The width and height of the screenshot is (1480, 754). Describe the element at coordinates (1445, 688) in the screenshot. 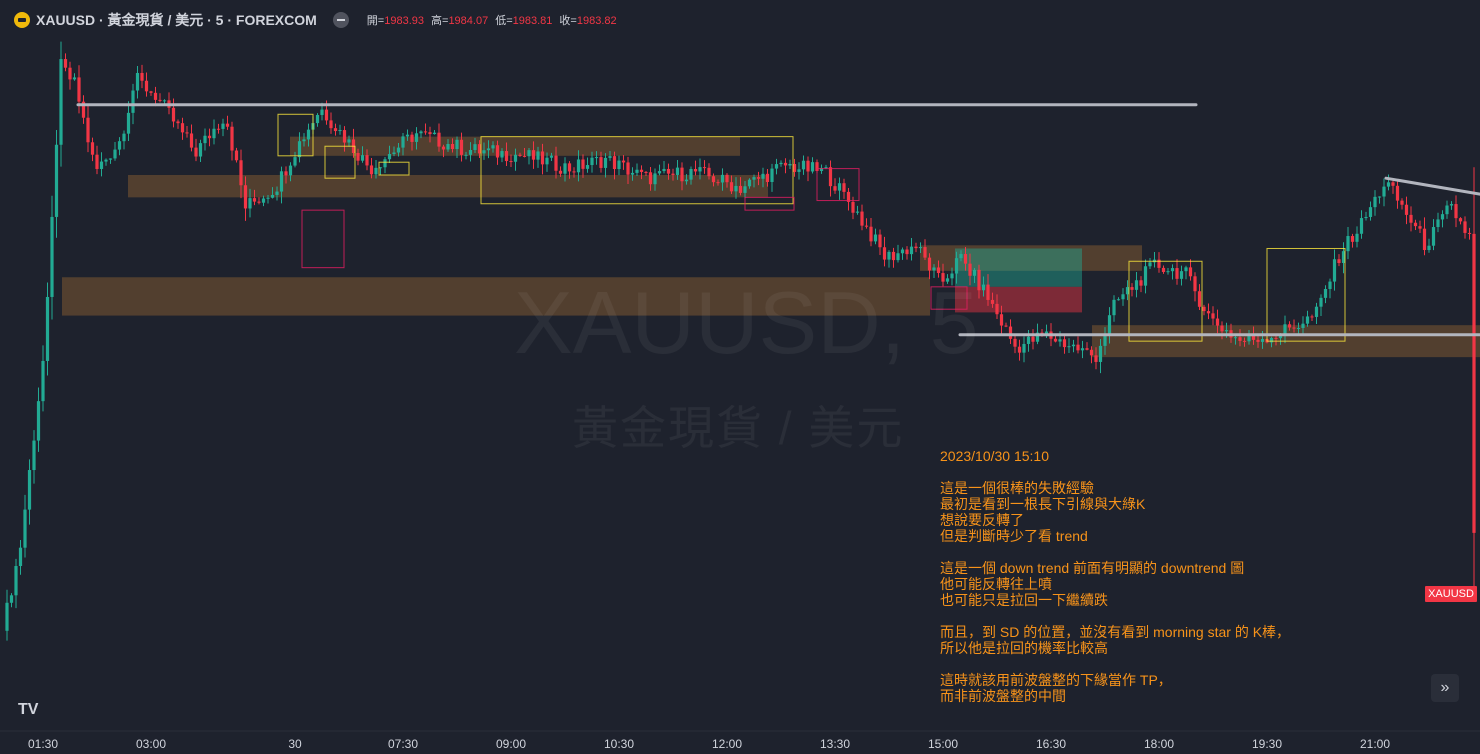

I see `double-chevron-right-icon: »` at that location.